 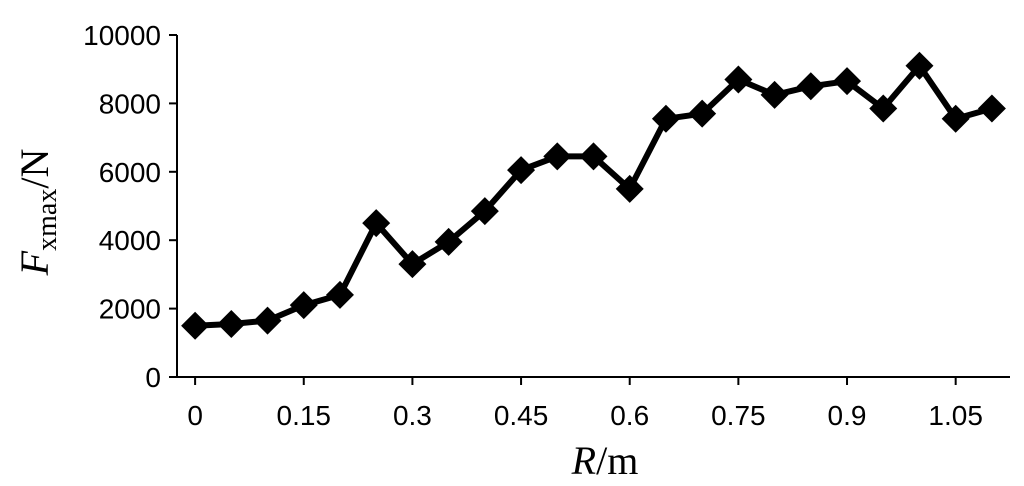 What do you see at coordinates (521, 415) in the screenshot?
I see `x-tick-label: 0.45` at bounding box center [521, 415].